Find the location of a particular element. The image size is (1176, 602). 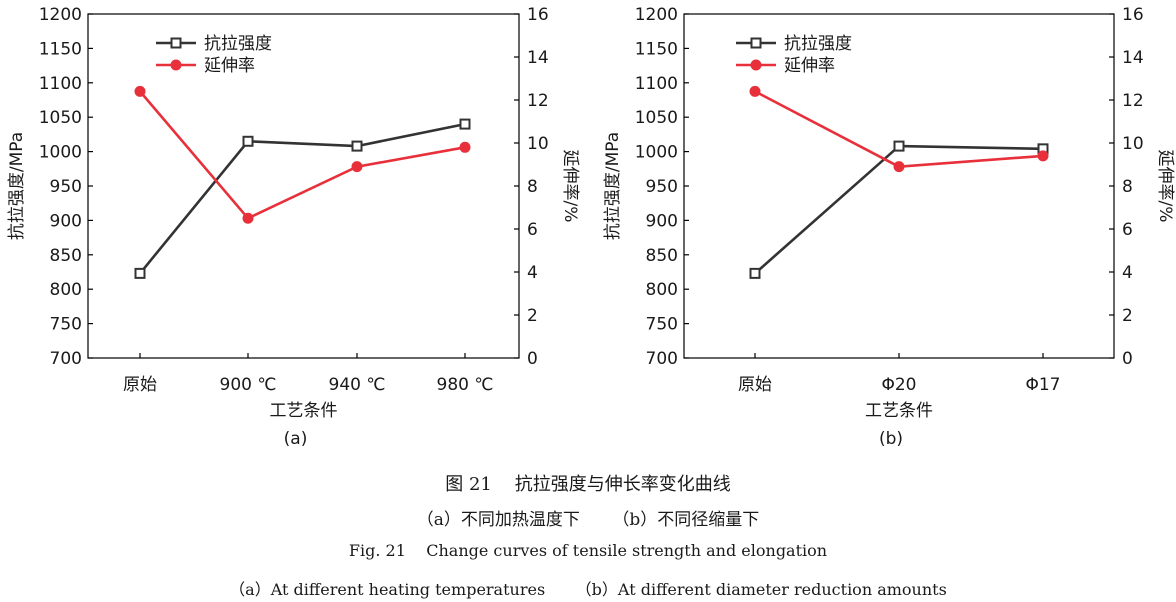

figure-subcaption-cn: （a）不同加热温度下 （b）不同径缩量下 is located at coordinates (588, 520).